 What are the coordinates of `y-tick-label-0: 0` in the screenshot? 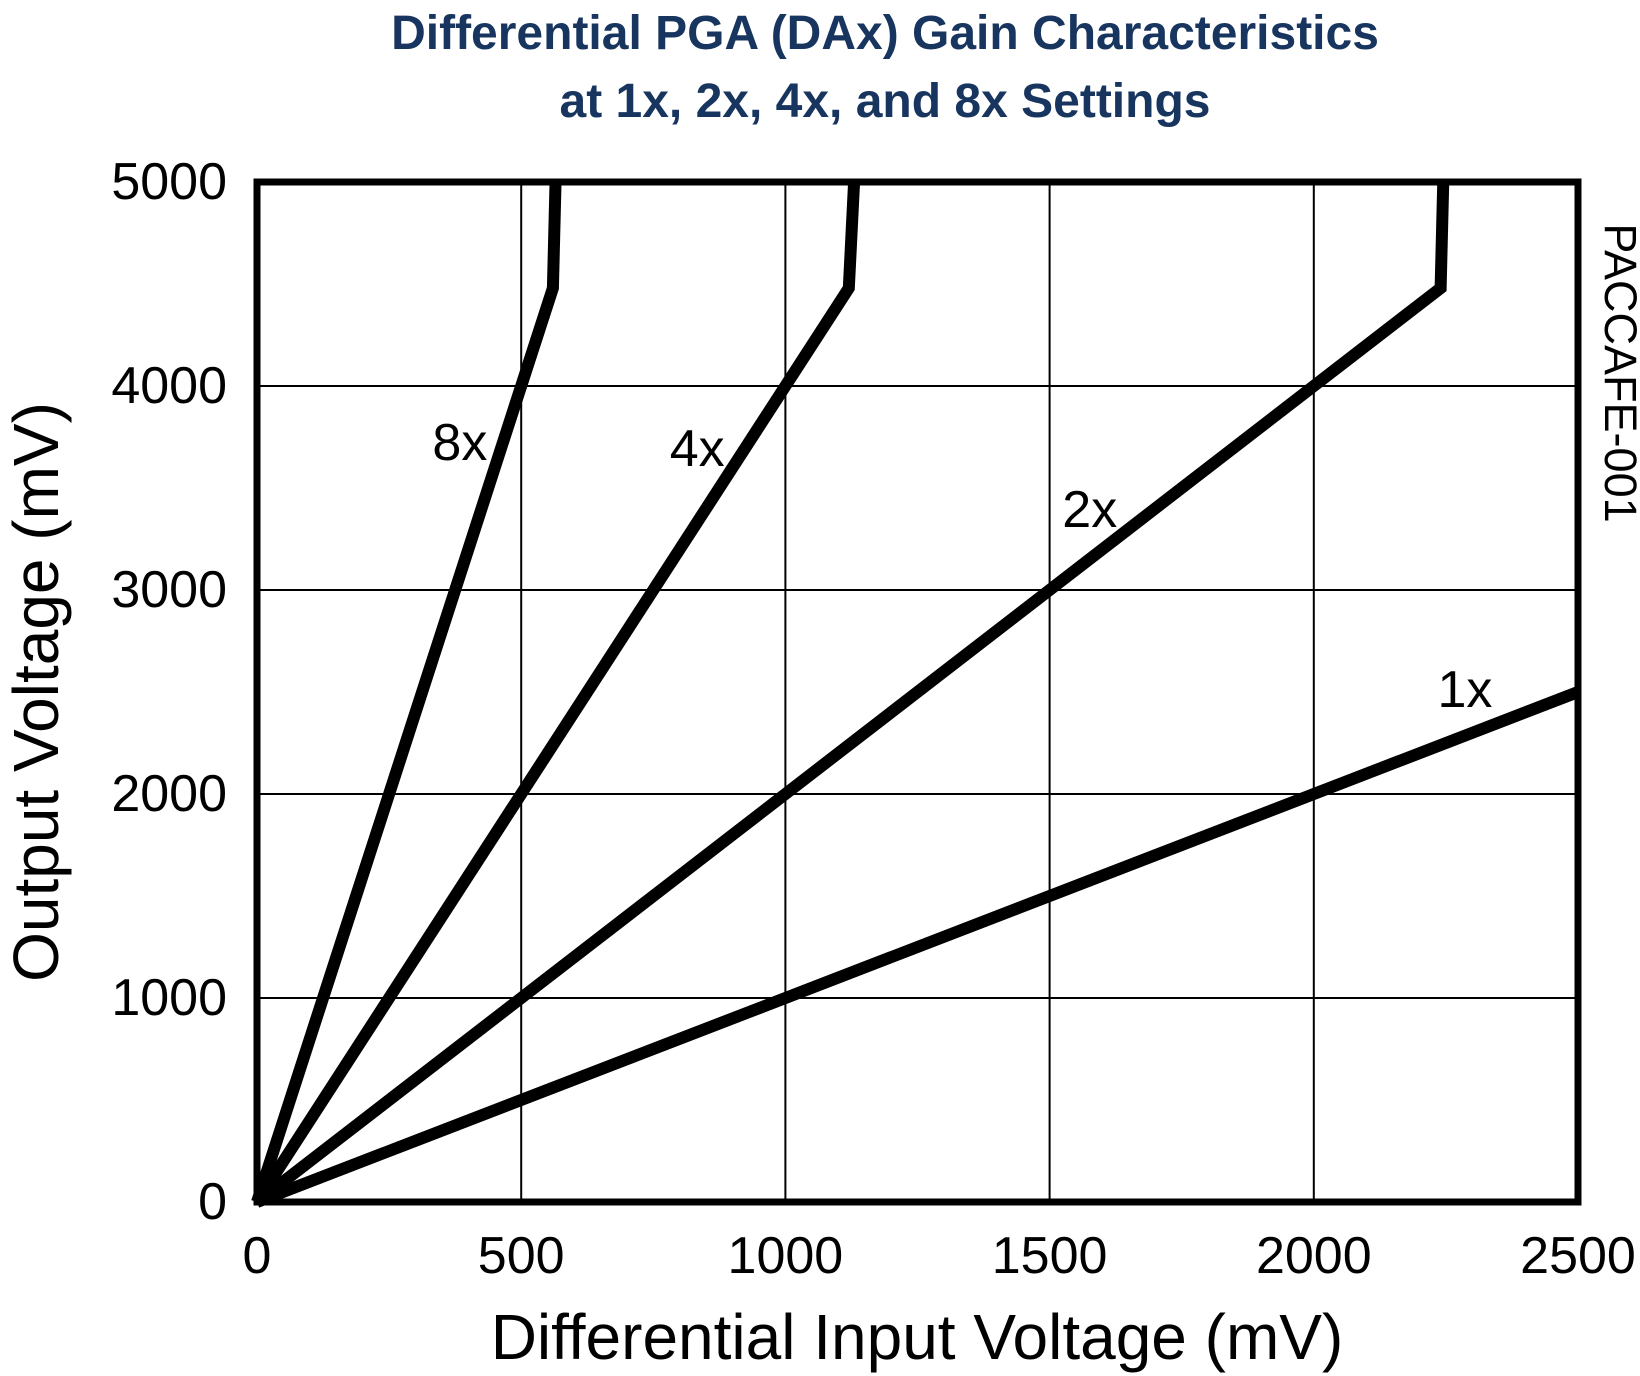 It's located at (212, 1202).